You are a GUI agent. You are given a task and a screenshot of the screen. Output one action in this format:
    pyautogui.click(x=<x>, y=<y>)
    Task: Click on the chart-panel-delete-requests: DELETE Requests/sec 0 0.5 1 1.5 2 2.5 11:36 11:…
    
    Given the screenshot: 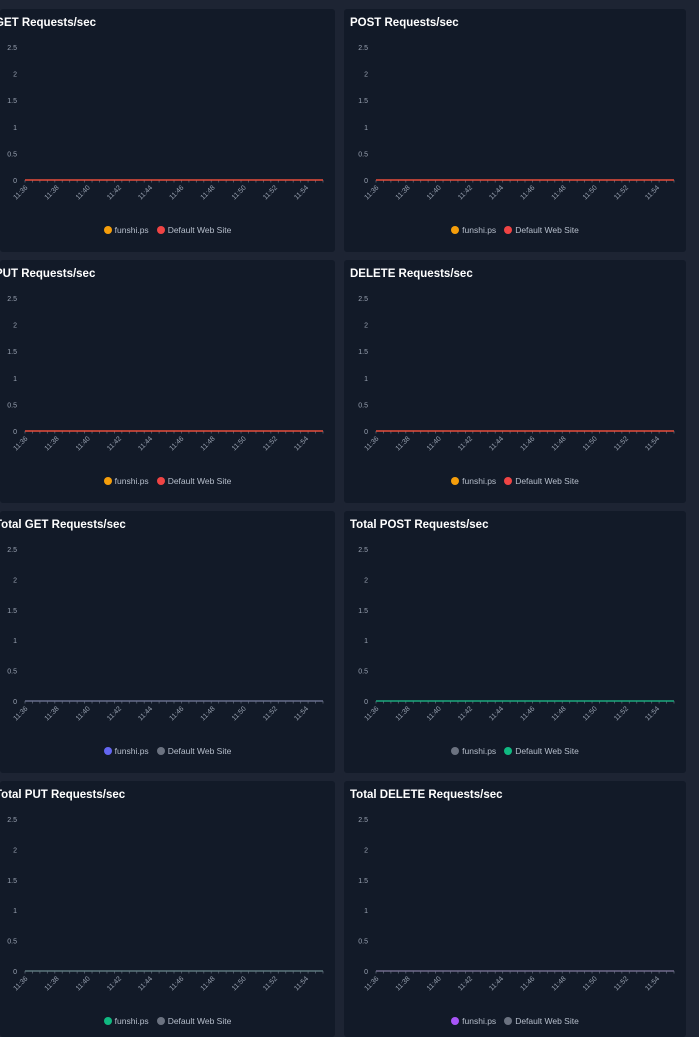 What is the action you would take?
    pyautogui.click(x=515, y=381)
    